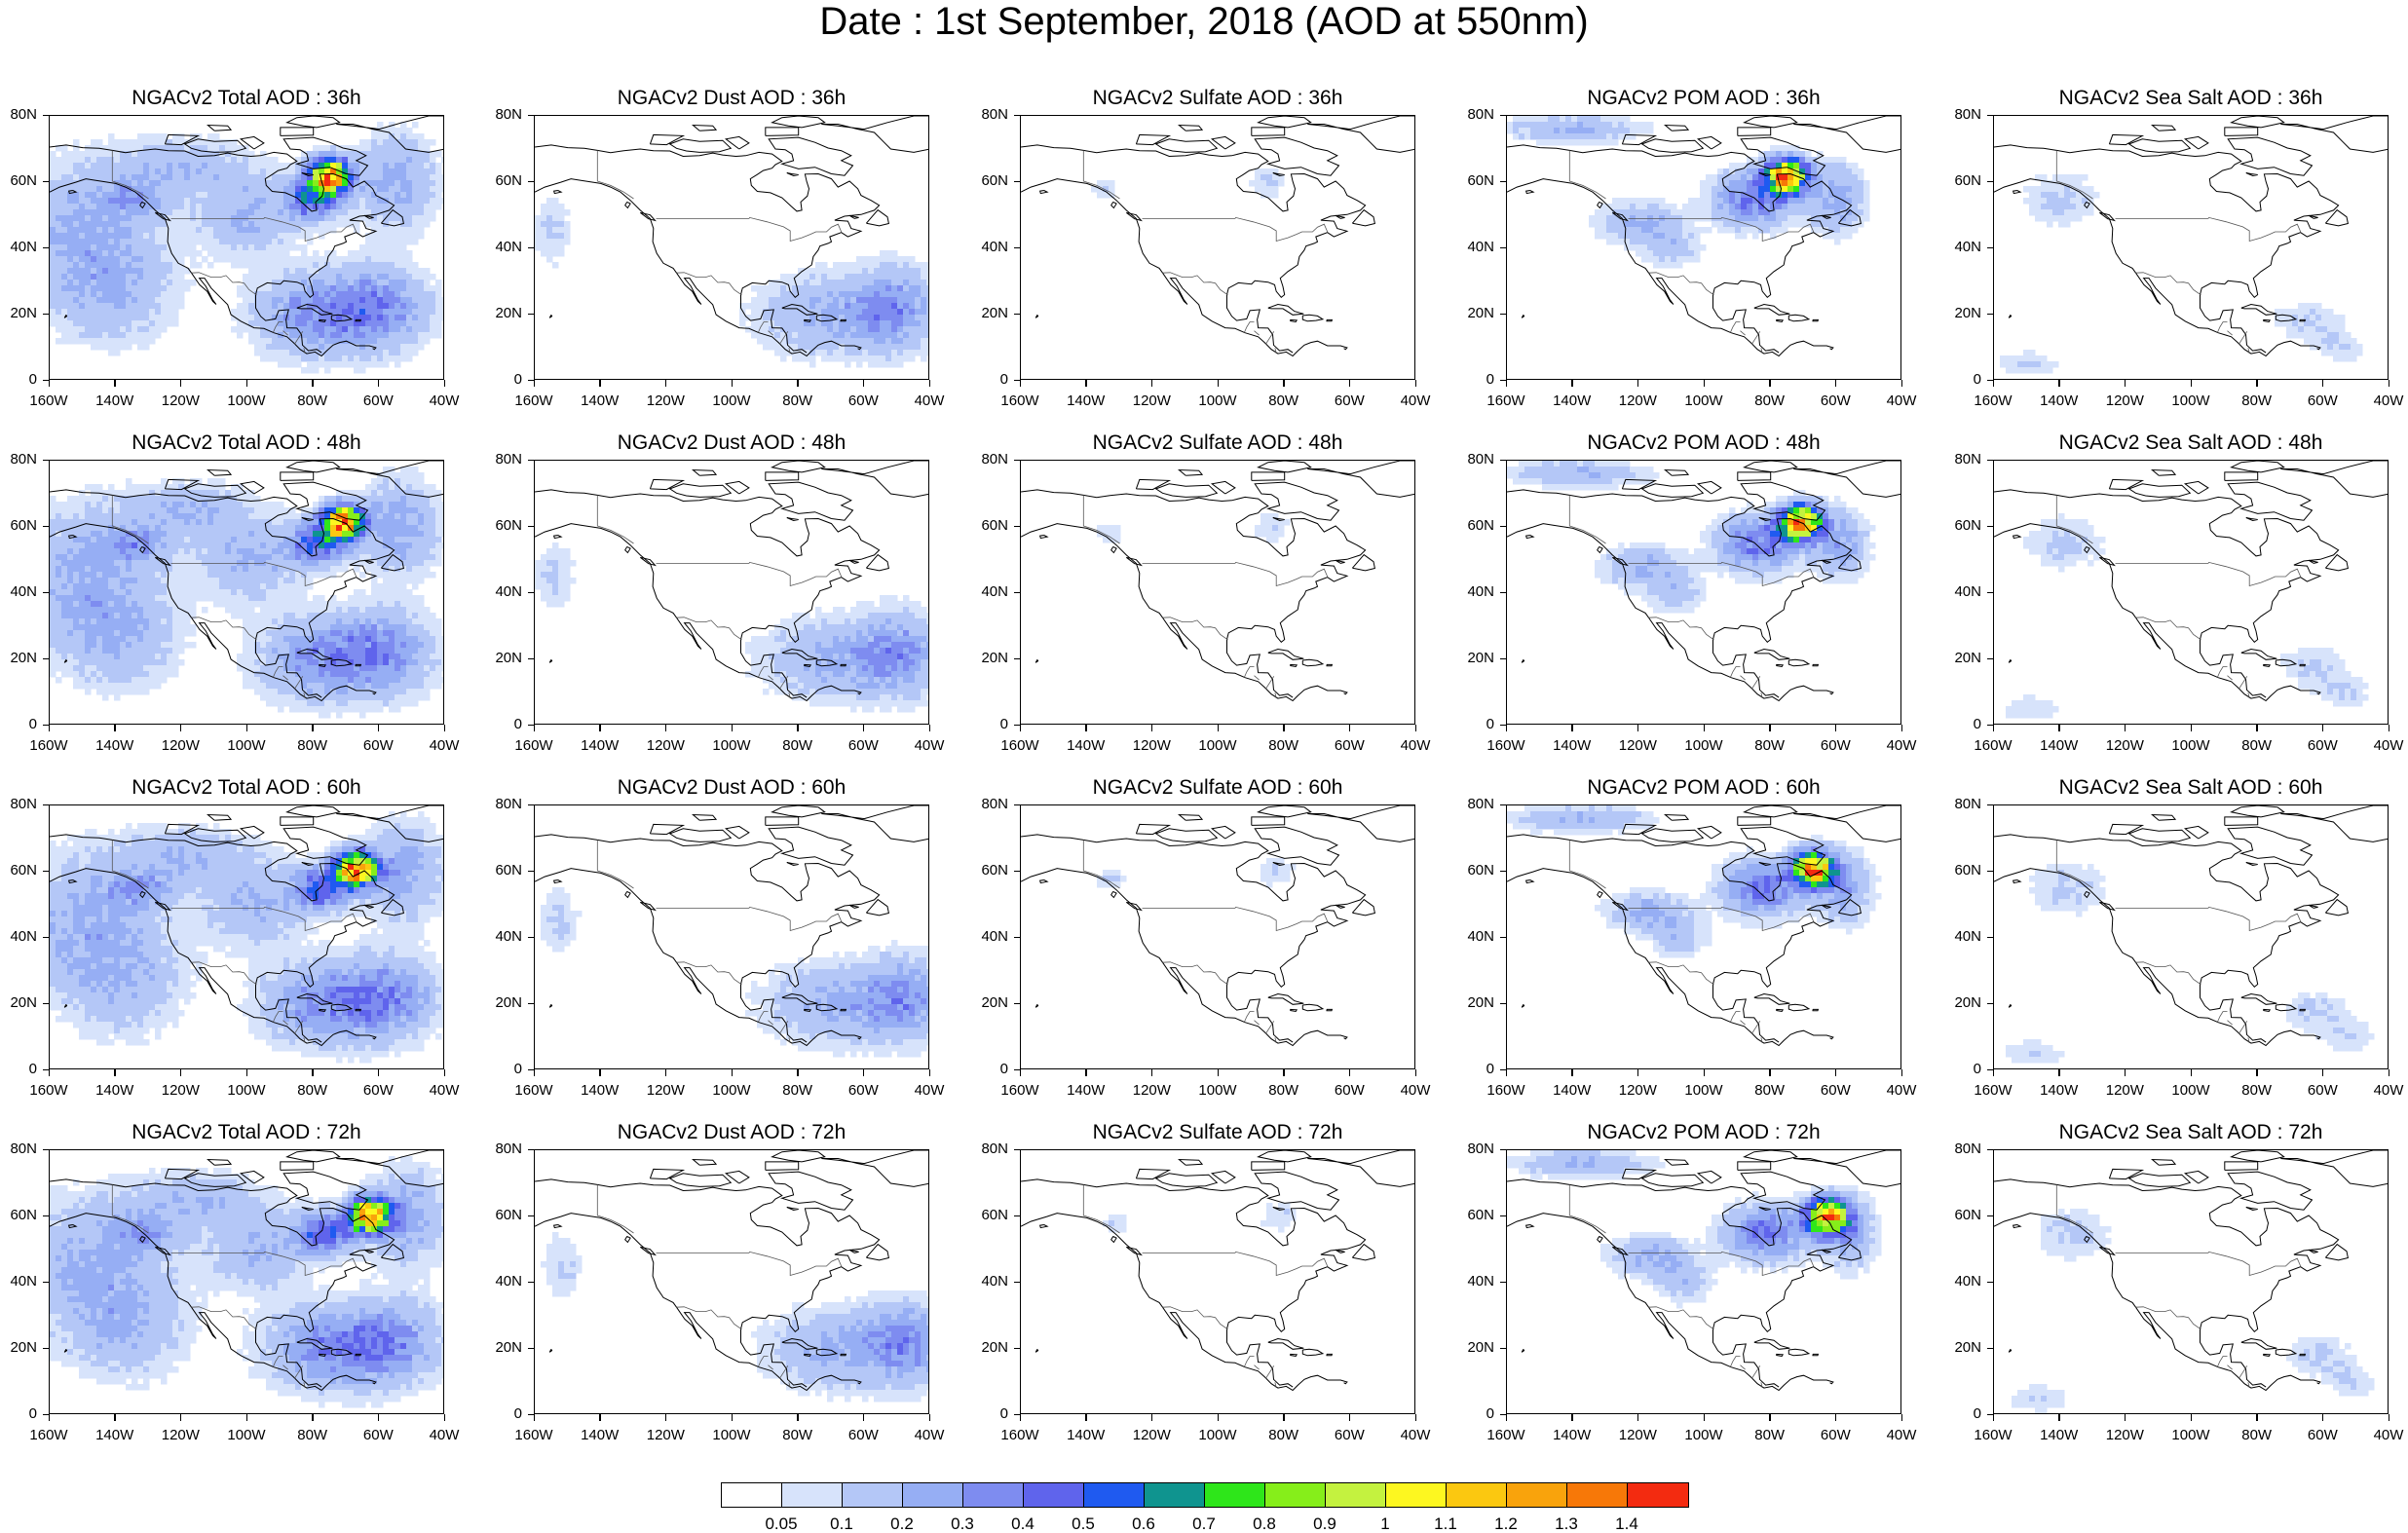  Describe the element at coordinates (1770, 1091) in the screenshot. I see `lon-tick-label: 80W` at that location.